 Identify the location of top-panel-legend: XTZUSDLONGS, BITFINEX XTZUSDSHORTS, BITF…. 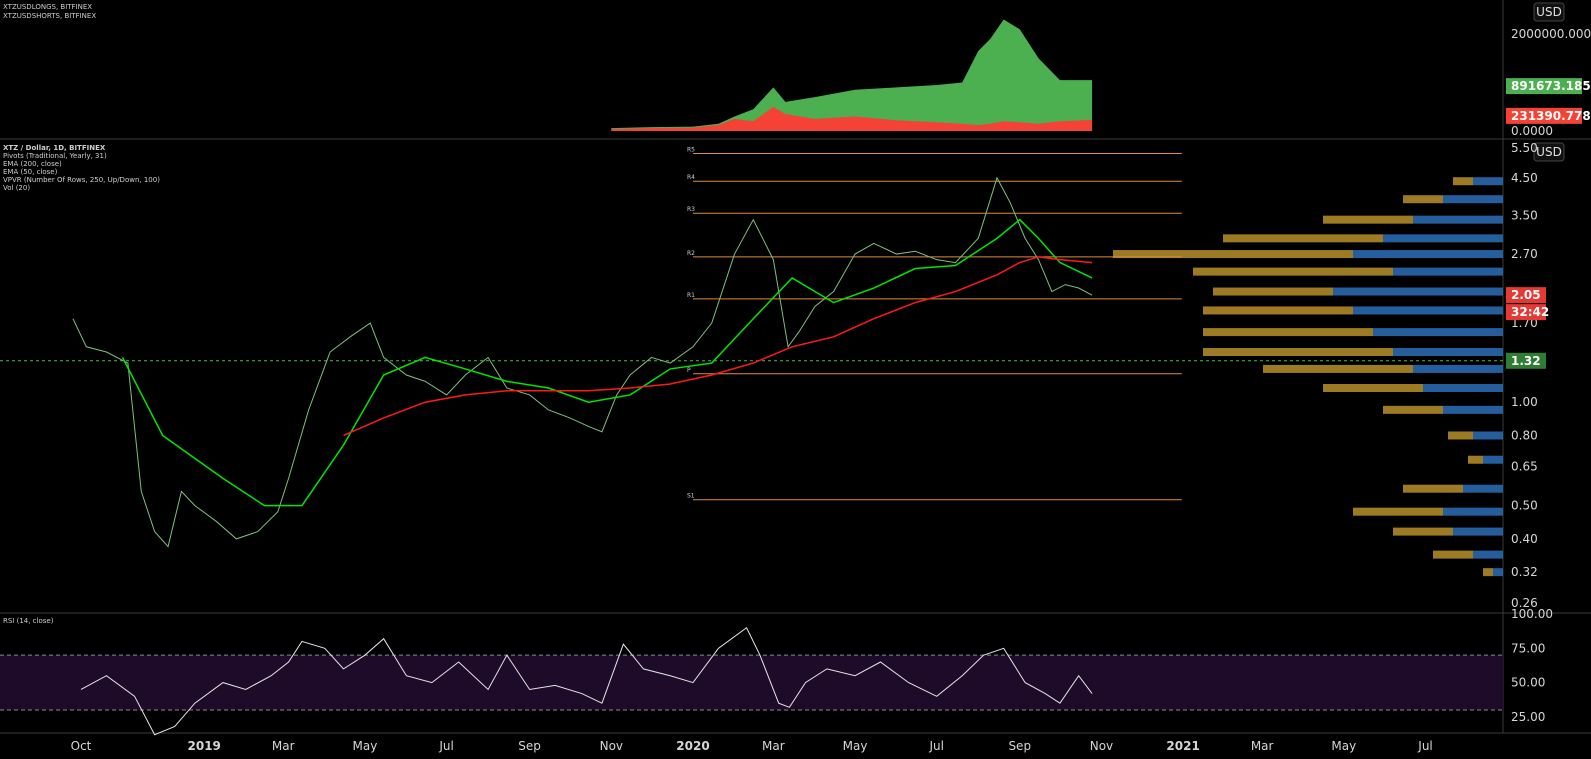
(49, 11).